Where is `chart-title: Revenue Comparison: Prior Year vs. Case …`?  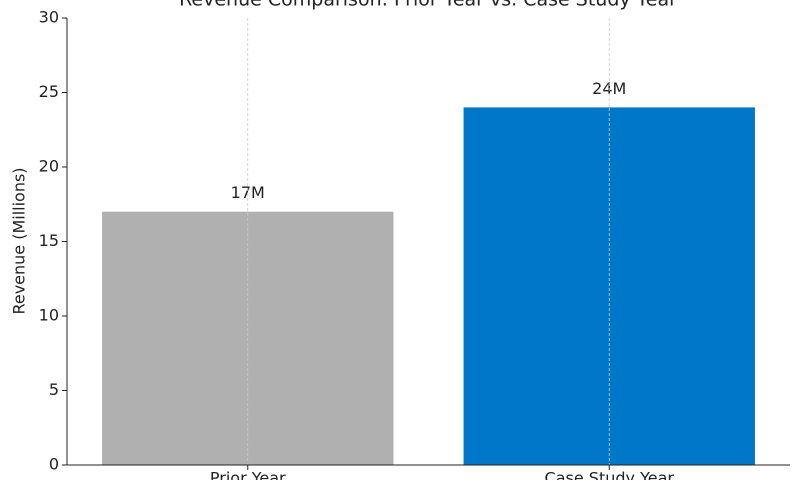 chart-title: Revenue Comparison: Prior Year vs. Case … is located at coordinates (428, 5).